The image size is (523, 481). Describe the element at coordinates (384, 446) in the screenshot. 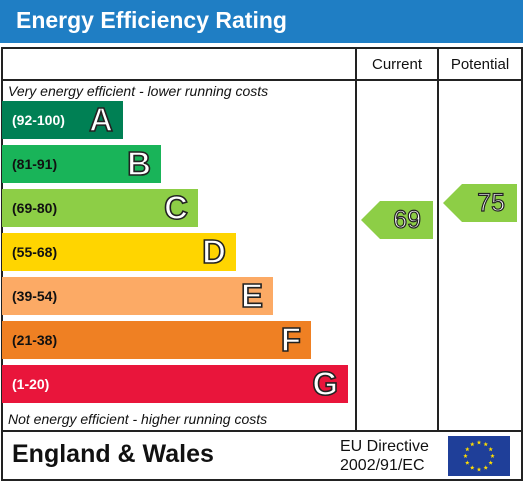

I see `eu-directive-line1: EU Directive` at that location.